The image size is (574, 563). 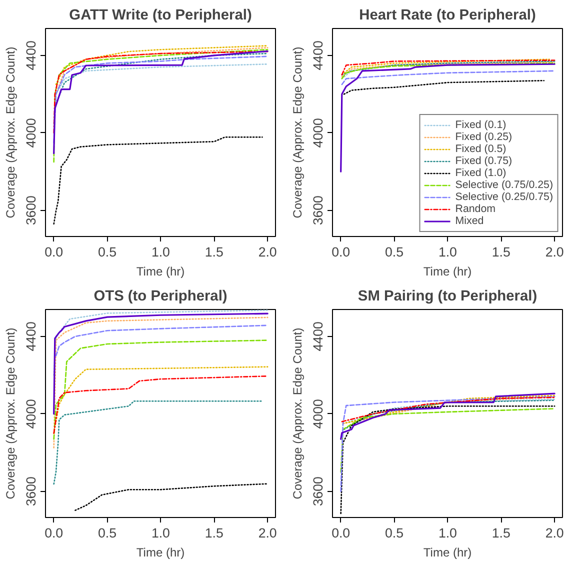 What do you see at coordinates (469, 221) in the screenshot?
I see `legend-label: Mixed` at bounding box center [469, 221].